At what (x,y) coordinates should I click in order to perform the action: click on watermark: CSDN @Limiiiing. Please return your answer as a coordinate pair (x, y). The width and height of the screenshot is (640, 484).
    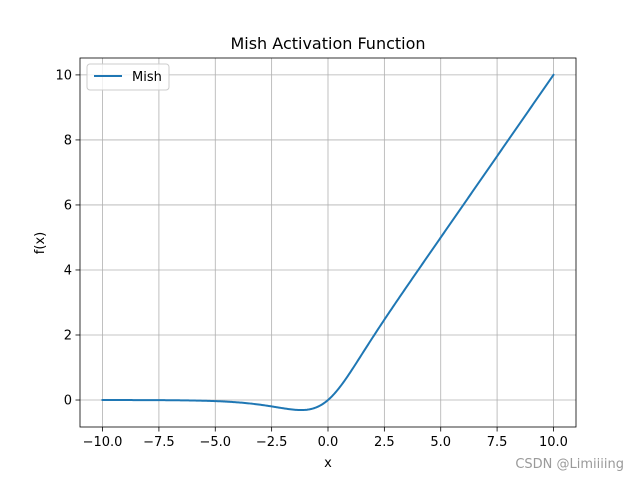
    Looking at the image, I should click on (569, 464).